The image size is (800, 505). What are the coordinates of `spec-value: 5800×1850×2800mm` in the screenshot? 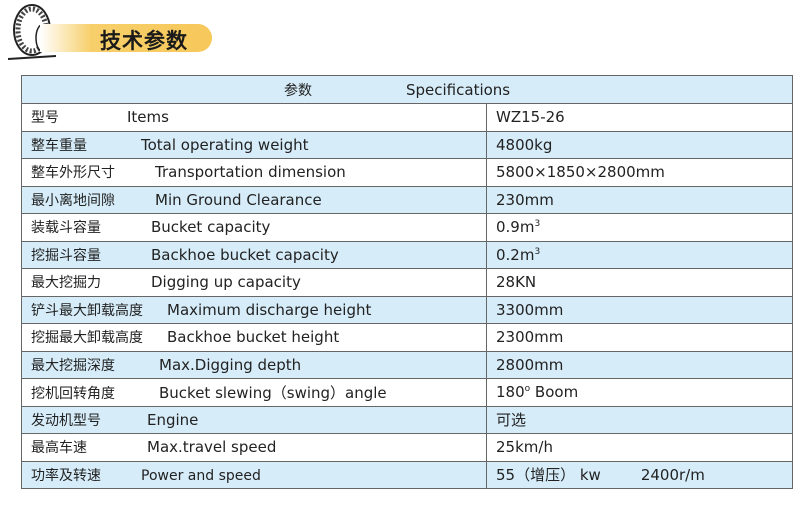 It's located at (580, 172).